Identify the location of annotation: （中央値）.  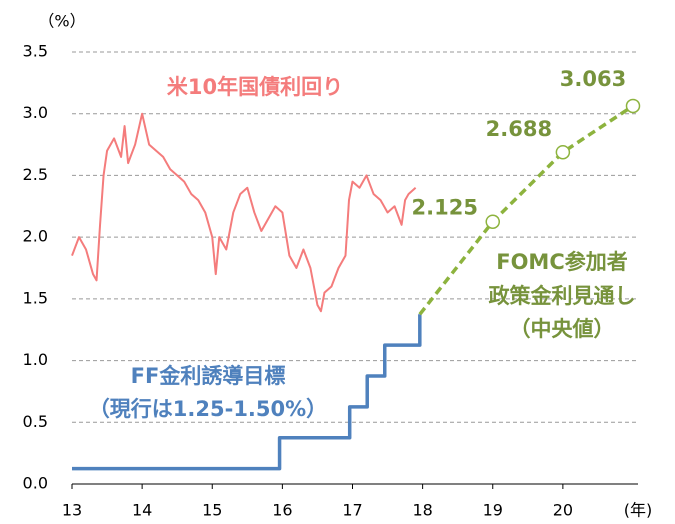
(562, 329).